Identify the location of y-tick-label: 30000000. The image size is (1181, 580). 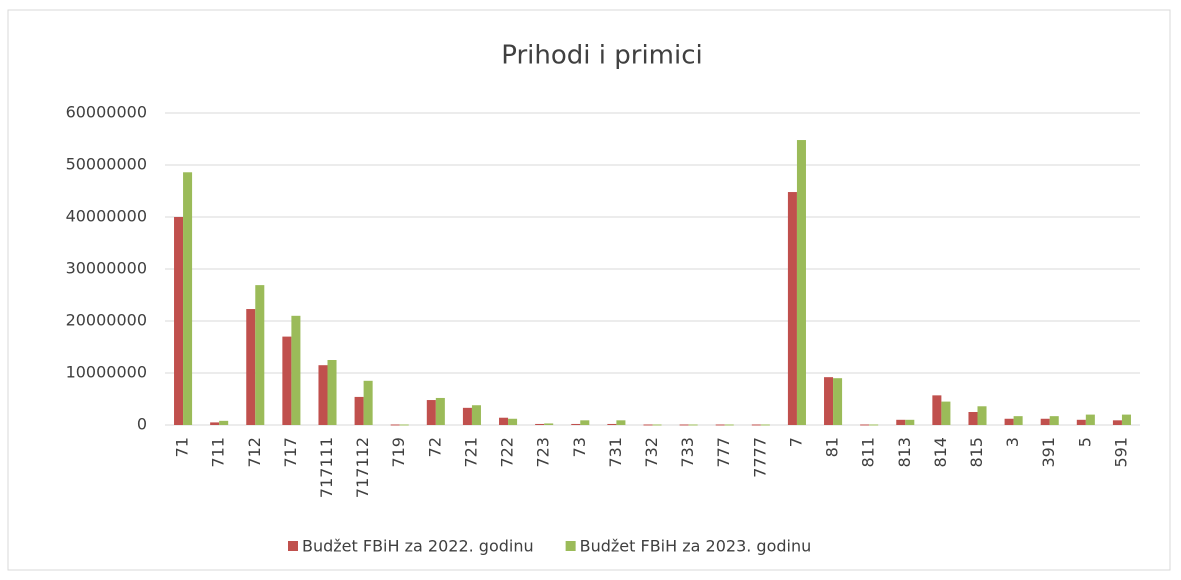
(106, 268).